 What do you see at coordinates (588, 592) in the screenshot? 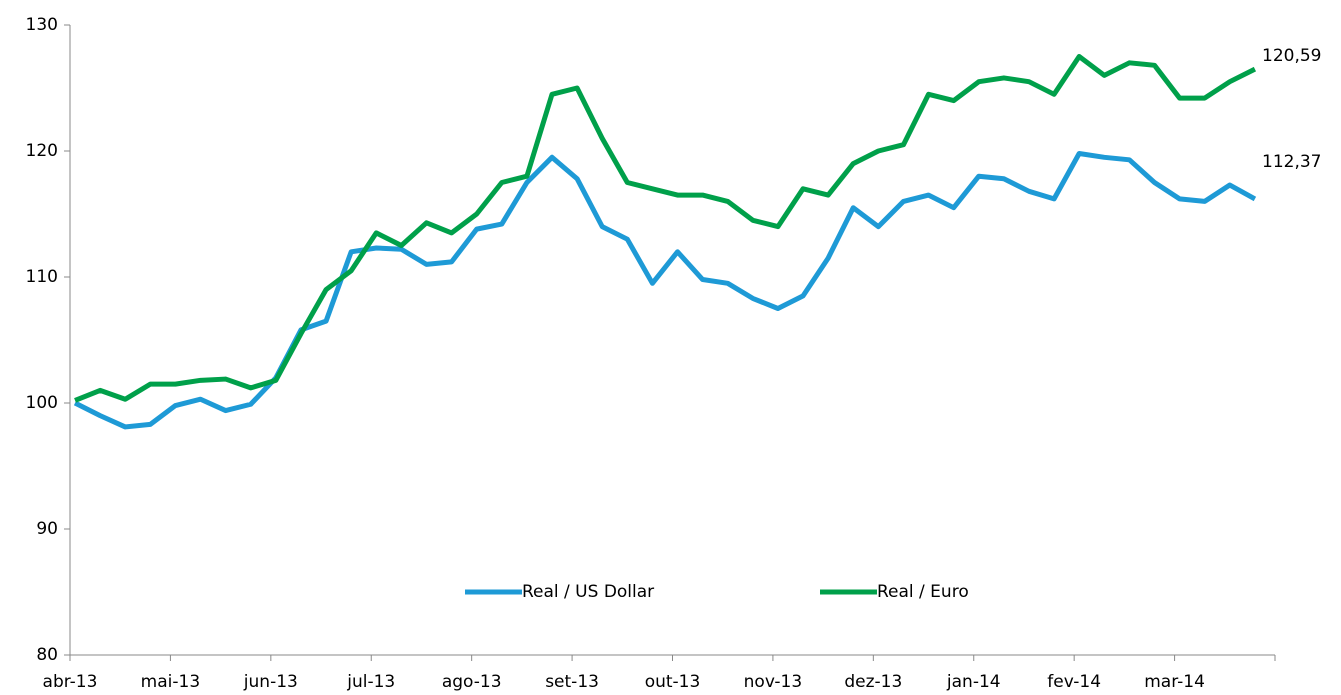
I see `legend-label: Real / US Dollar` at bounding box center [588, 592].